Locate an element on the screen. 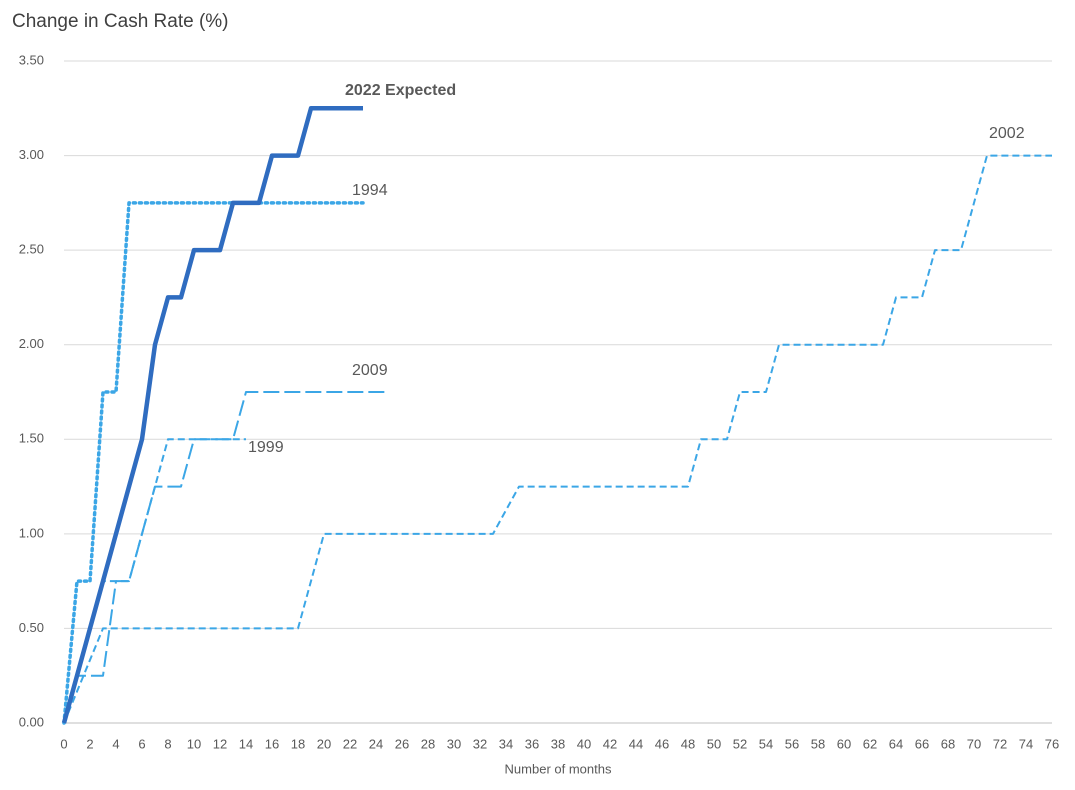 This screenshot has width=1075, height=790. y-tick-label: 1.50 is located at coordinates (31, 438).